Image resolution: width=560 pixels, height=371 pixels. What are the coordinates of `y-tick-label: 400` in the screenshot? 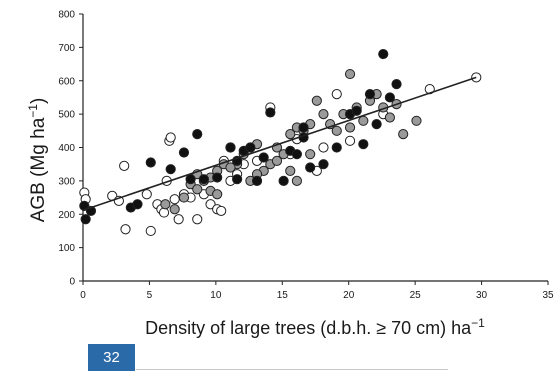 It's located at (66, 148).